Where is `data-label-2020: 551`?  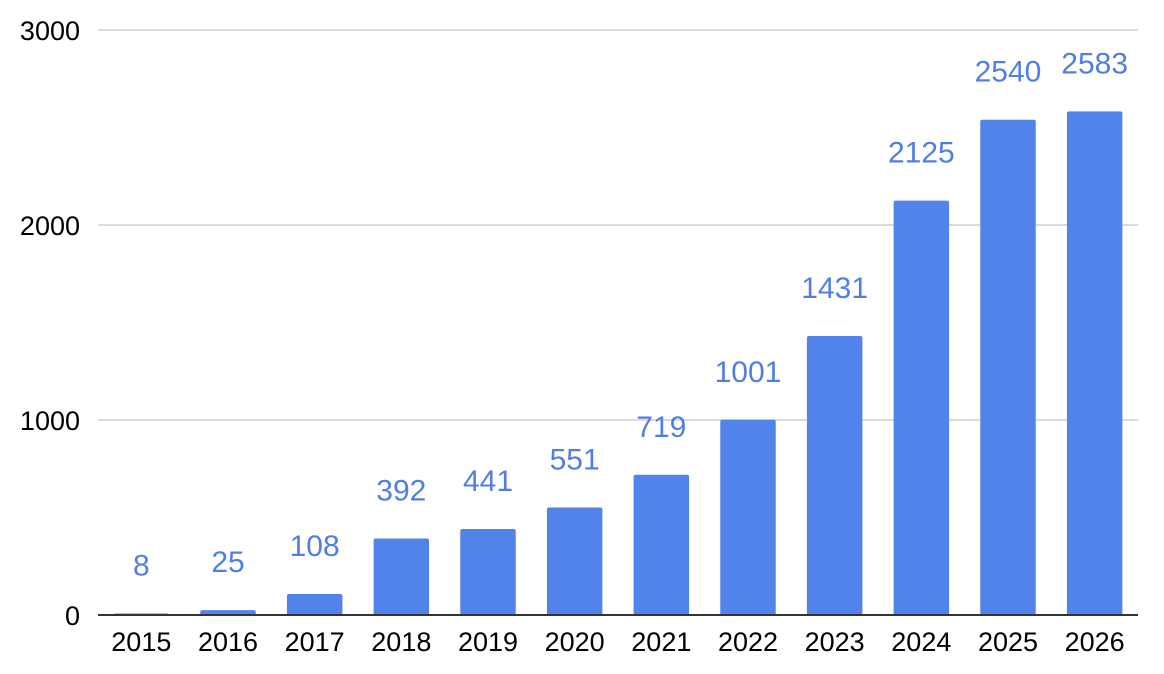
data-label-2020: 551 is located at coordinates (575, 460).